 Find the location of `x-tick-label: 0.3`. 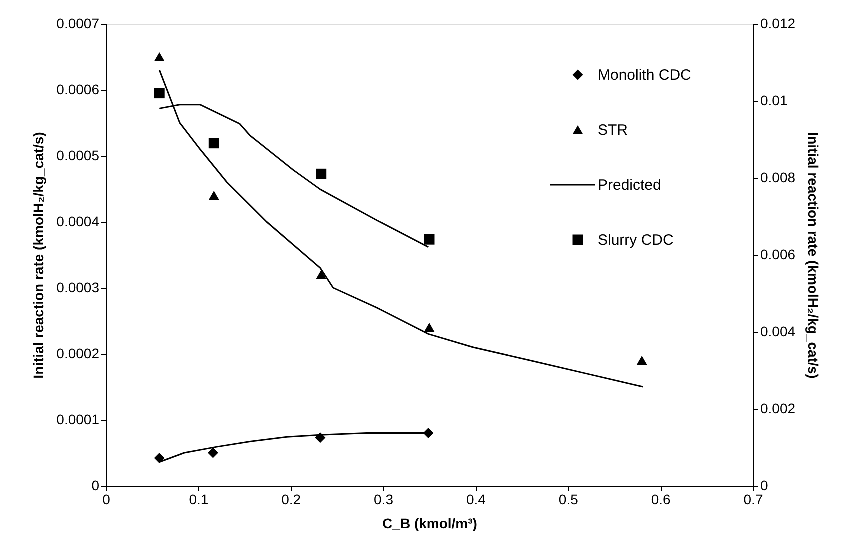

x-tick-label: 0.3 is located at coordinates (384, 500).